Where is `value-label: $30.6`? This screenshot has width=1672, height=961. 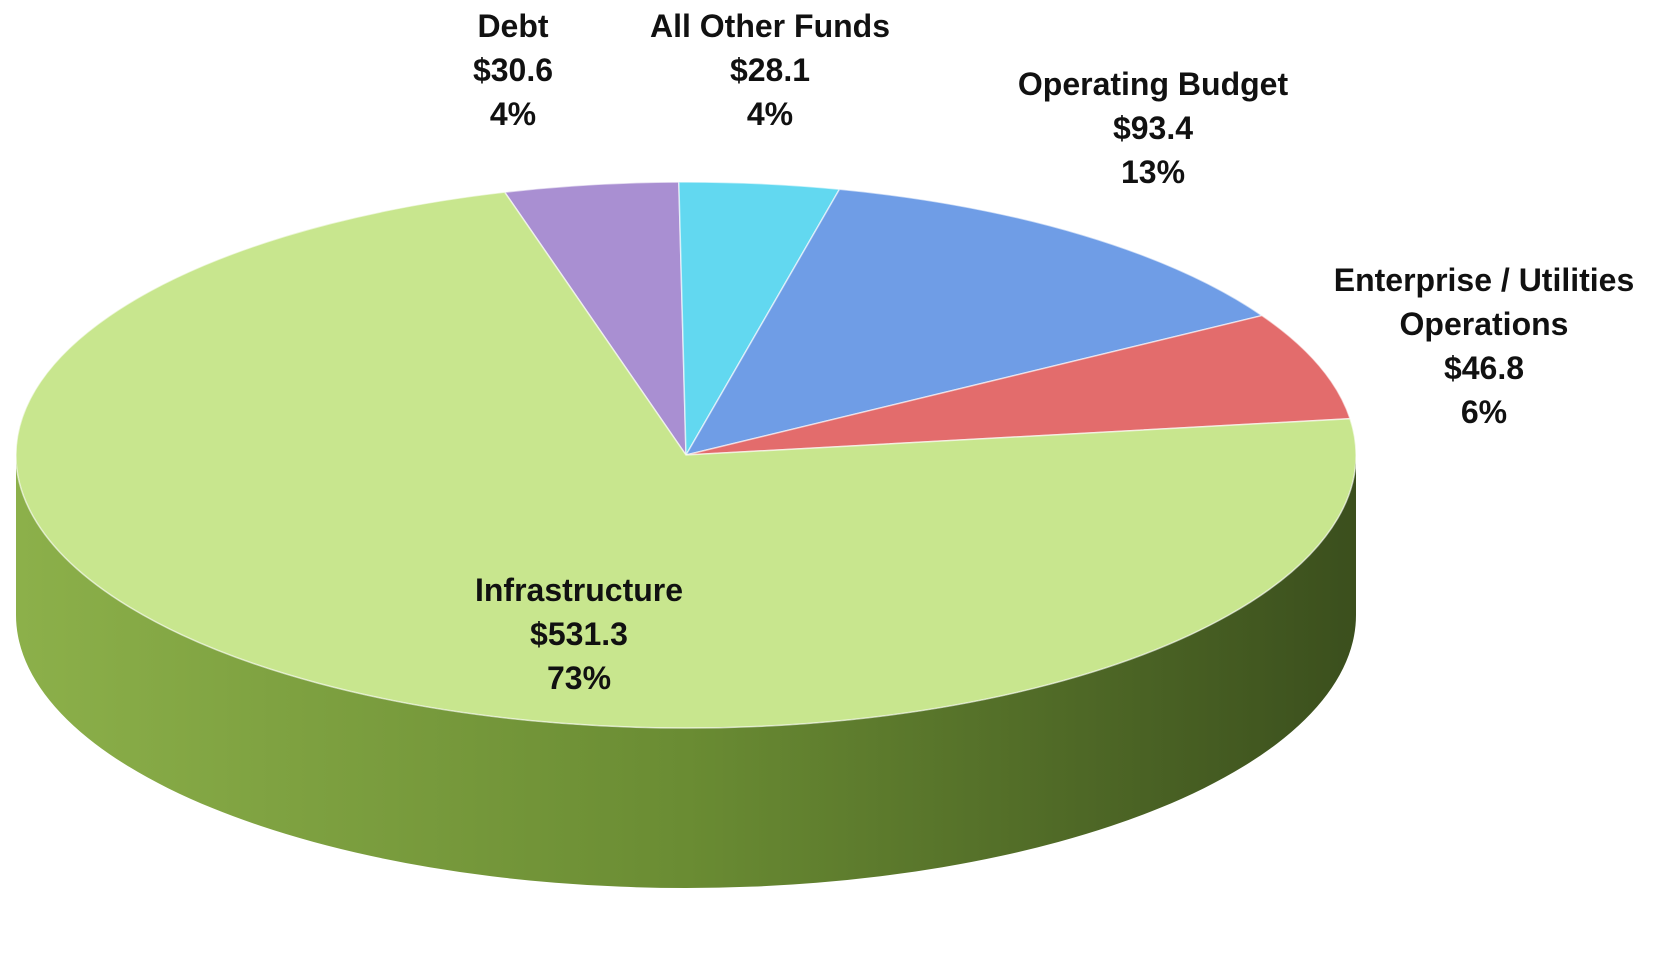
value-label: $30.6 is located at coordinates (513, 70).